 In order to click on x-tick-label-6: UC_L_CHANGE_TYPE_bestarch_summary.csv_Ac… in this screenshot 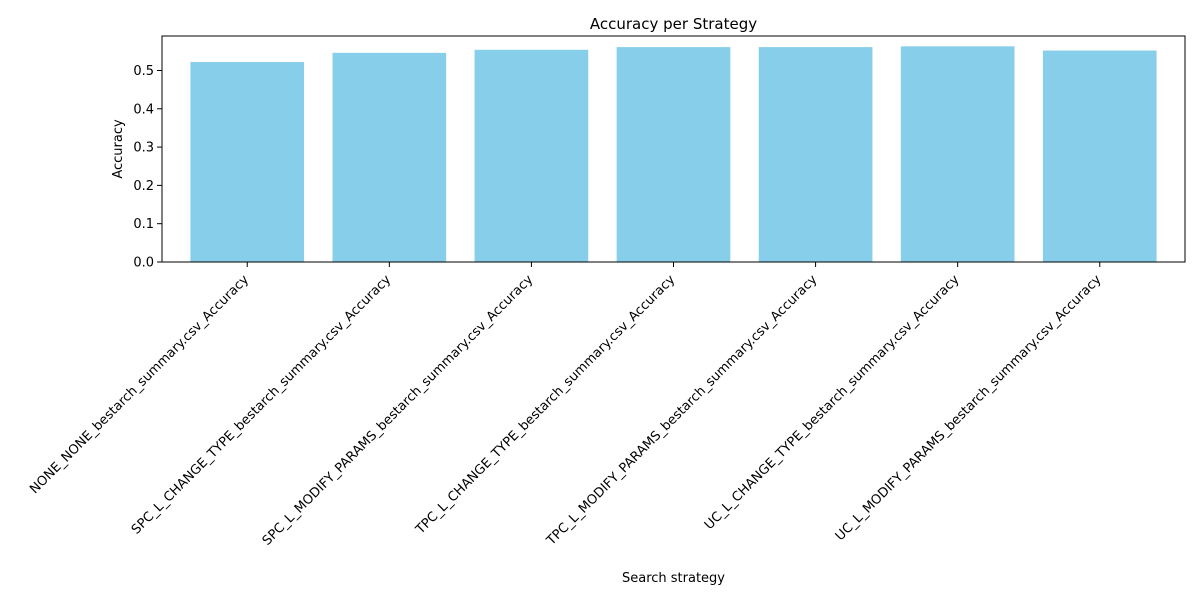, I will do `click(832, 402)`.